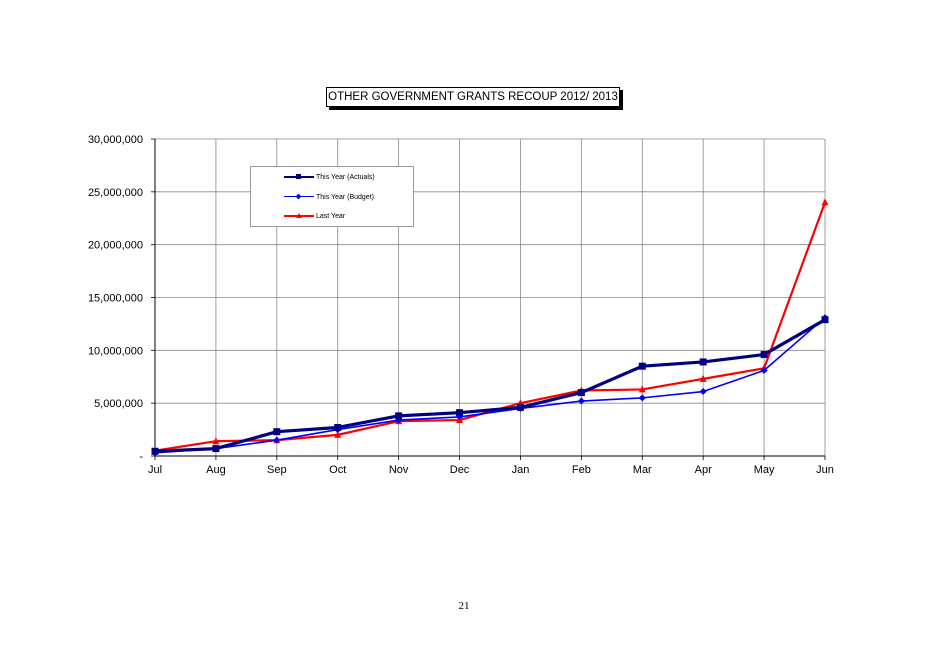 Image resolution: width=928 pixels, height=656 pixels. Describe the element at coordinates (216, 470) in the screenshot. I see `x-tick-label: Aug` at that location.